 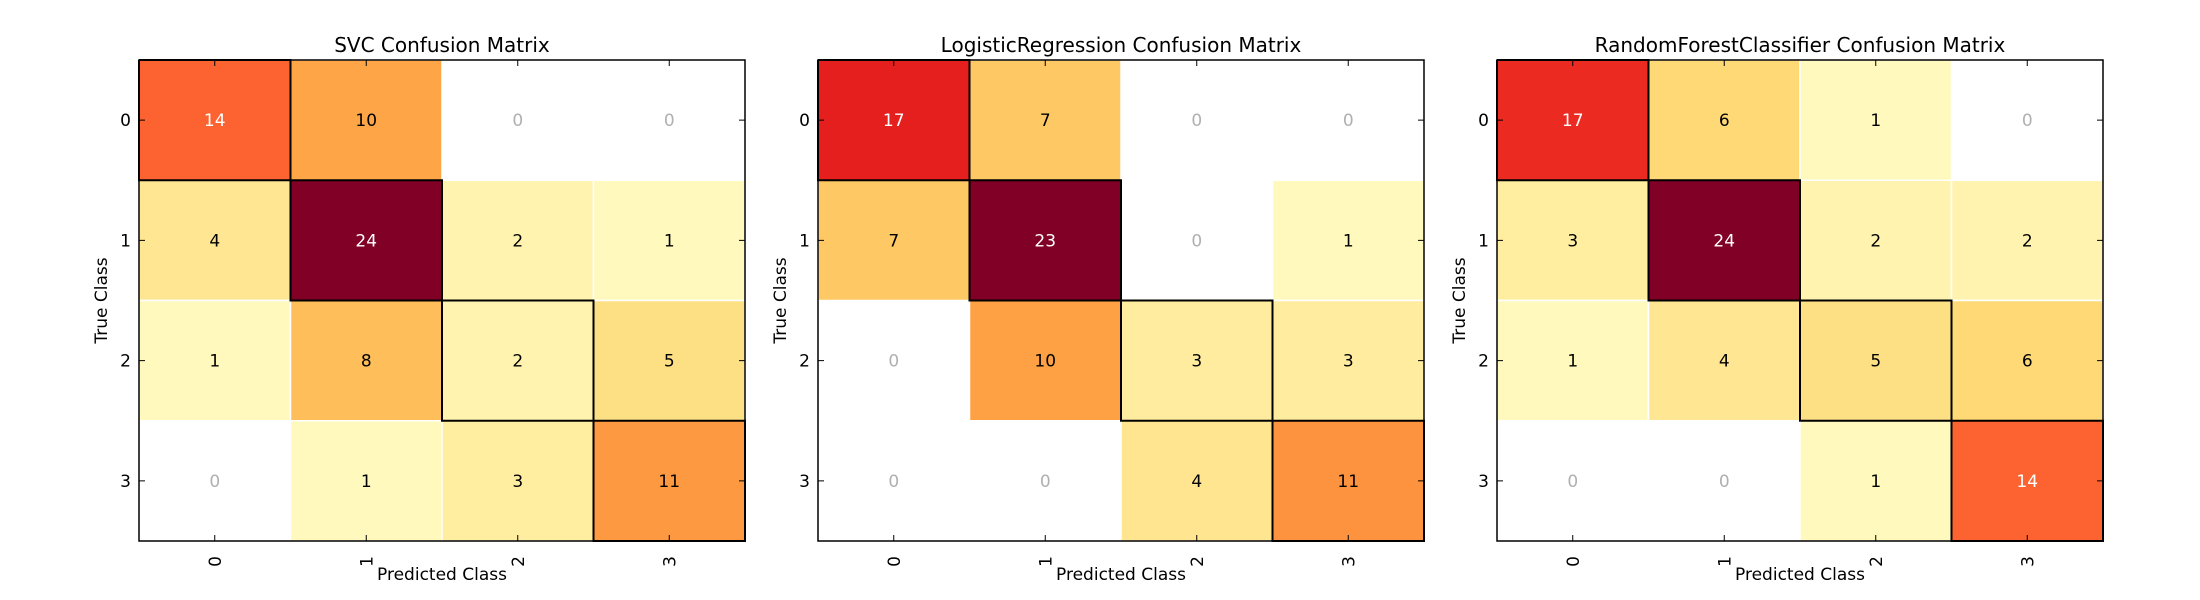 I want to click on cell-value-2-1: 8, so click(x=366, y=362).